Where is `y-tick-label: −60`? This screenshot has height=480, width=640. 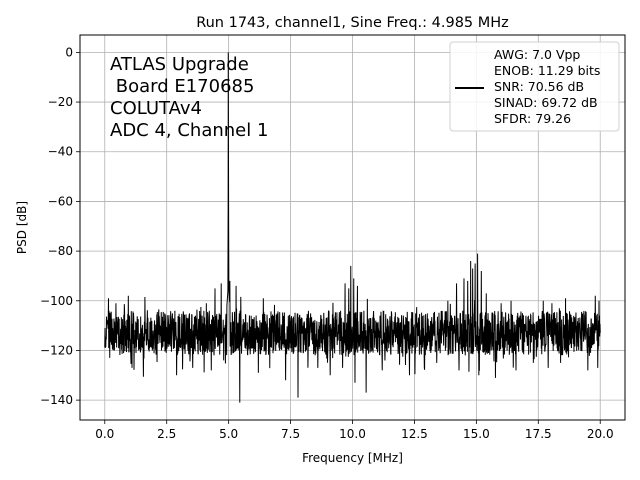
y-tick-label: −60 is located at coordinates (60, 201).